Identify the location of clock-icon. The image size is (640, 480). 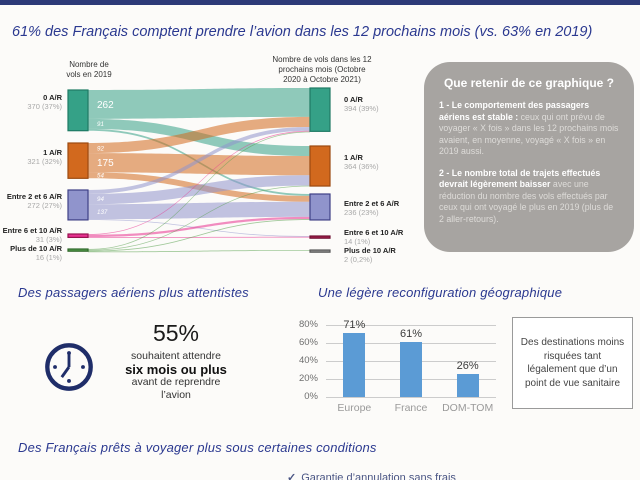
(69, 367).